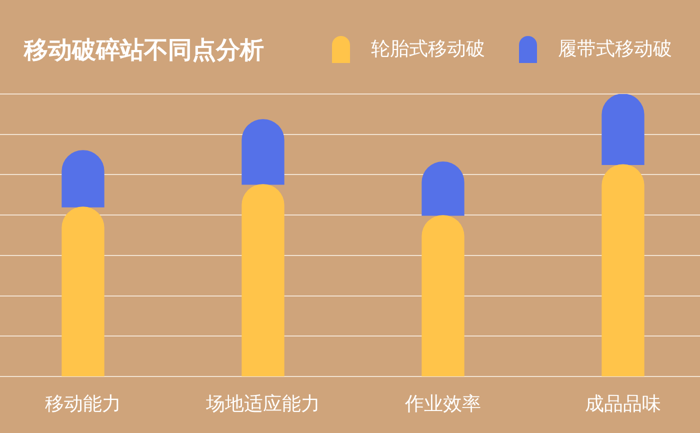 The height and width of the screenshot is (433, 700). I want to click on chart-title: 移动破碎站不同点分析, so click(144, 50).